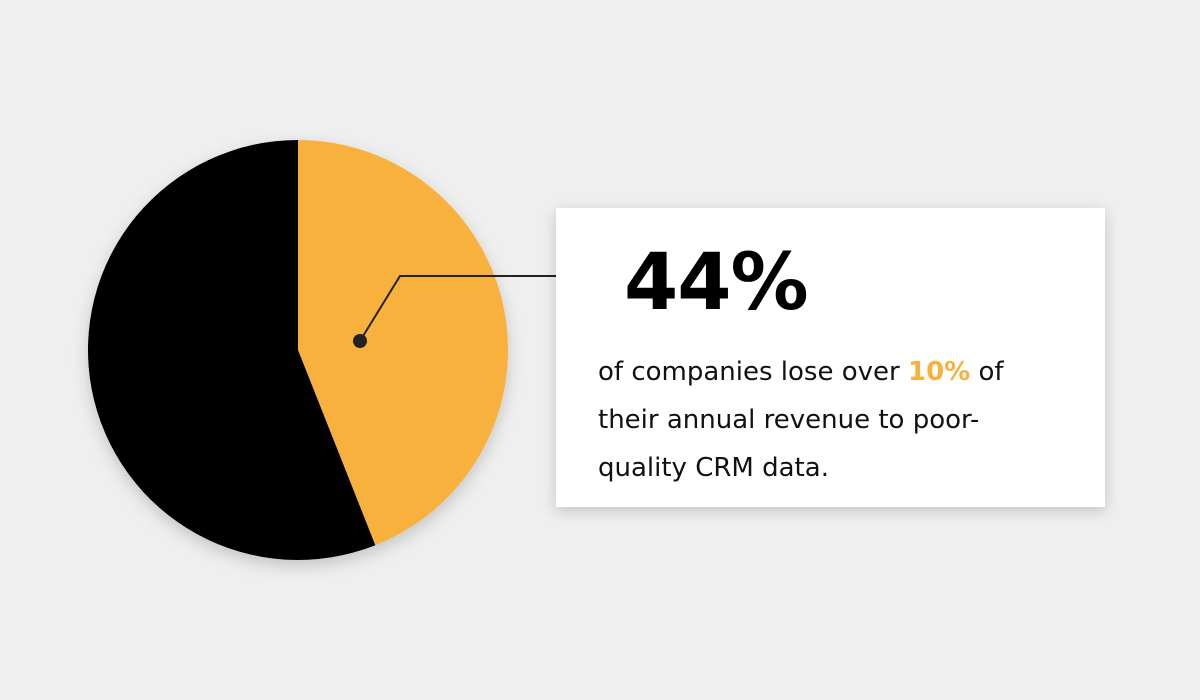 The width and height of the screenshot is (1200, 700). What do you see at coordinates (360, 341) in the screenshot?
I see `callout-dot` at bounding box center [360, 341].